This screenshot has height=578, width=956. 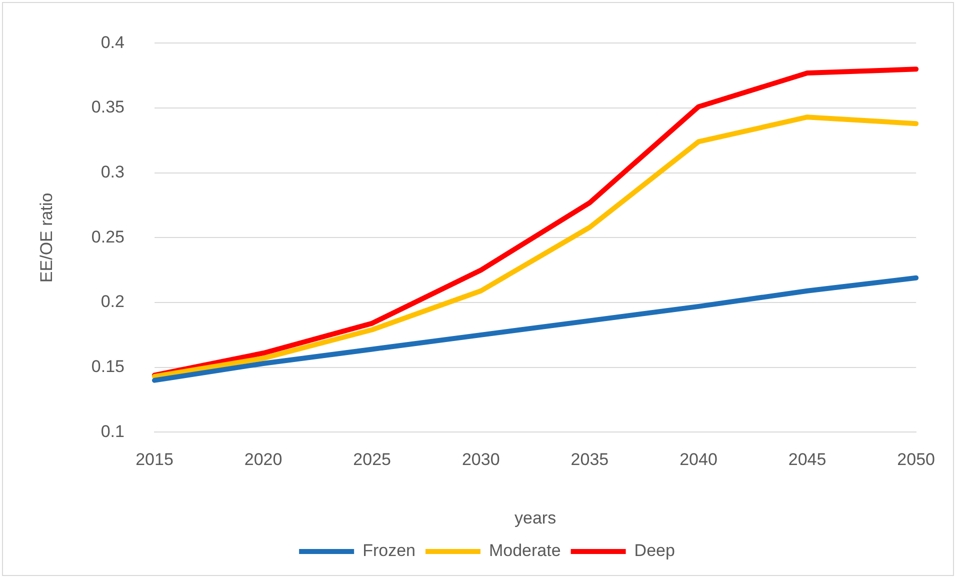 I want to click on y-tick-label: 0.25, so click(x=107, y=236).